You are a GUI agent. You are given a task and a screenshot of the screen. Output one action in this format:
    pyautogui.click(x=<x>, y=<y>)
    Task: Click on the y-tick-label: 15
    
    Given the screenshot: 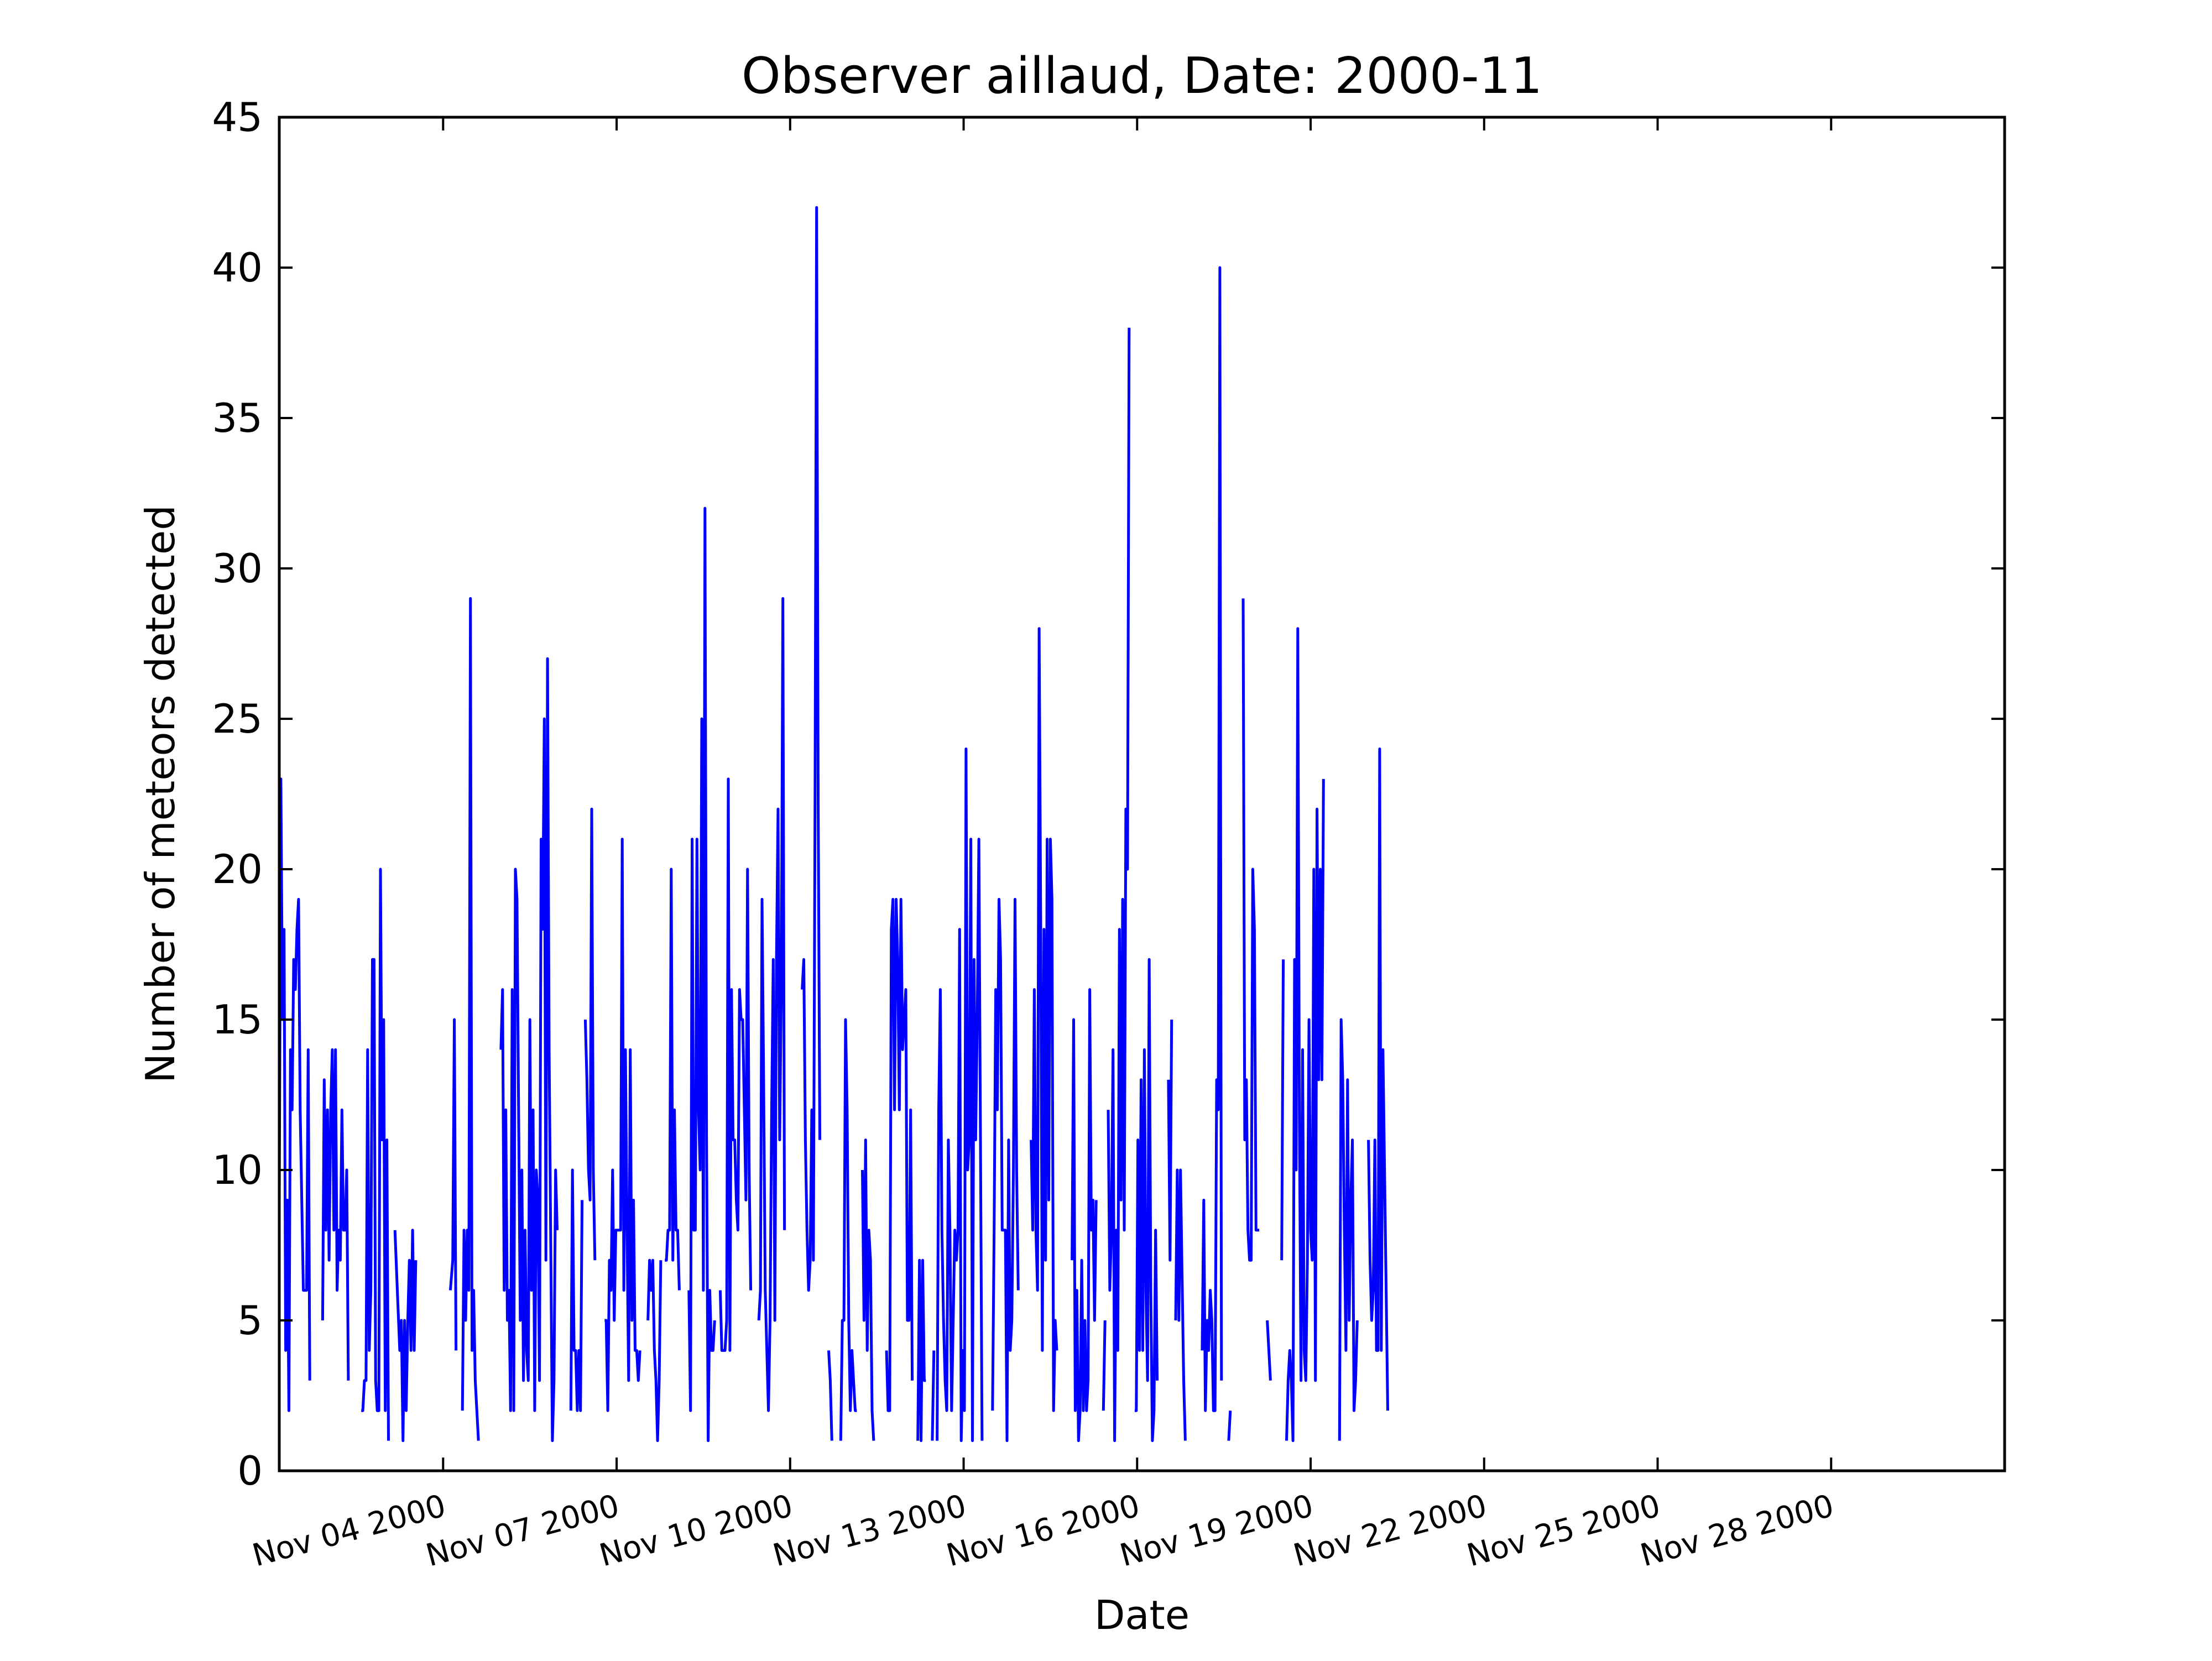 What is the action you would take?
    pyautogui.click(x=237, y=1020)
    